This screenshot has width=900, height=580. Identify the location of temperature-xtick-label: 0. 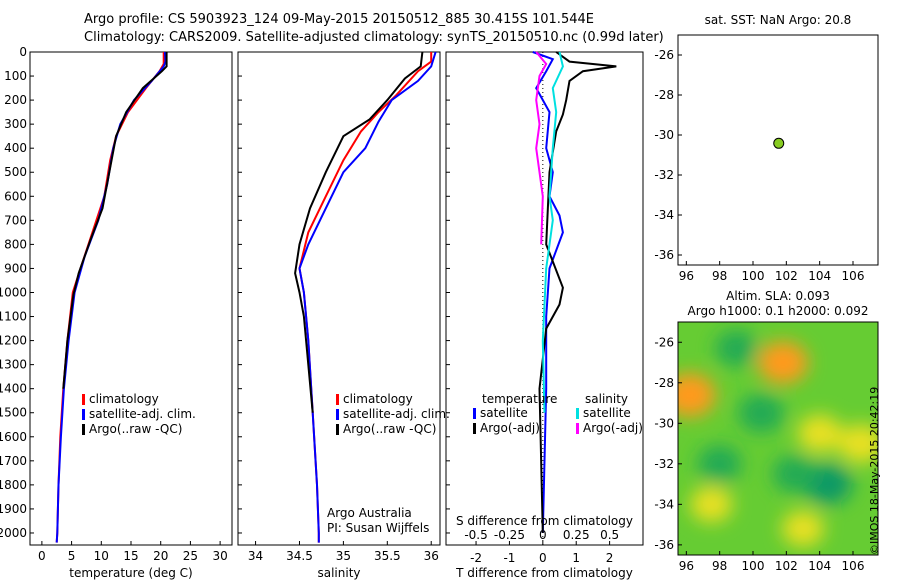
(42, 556).